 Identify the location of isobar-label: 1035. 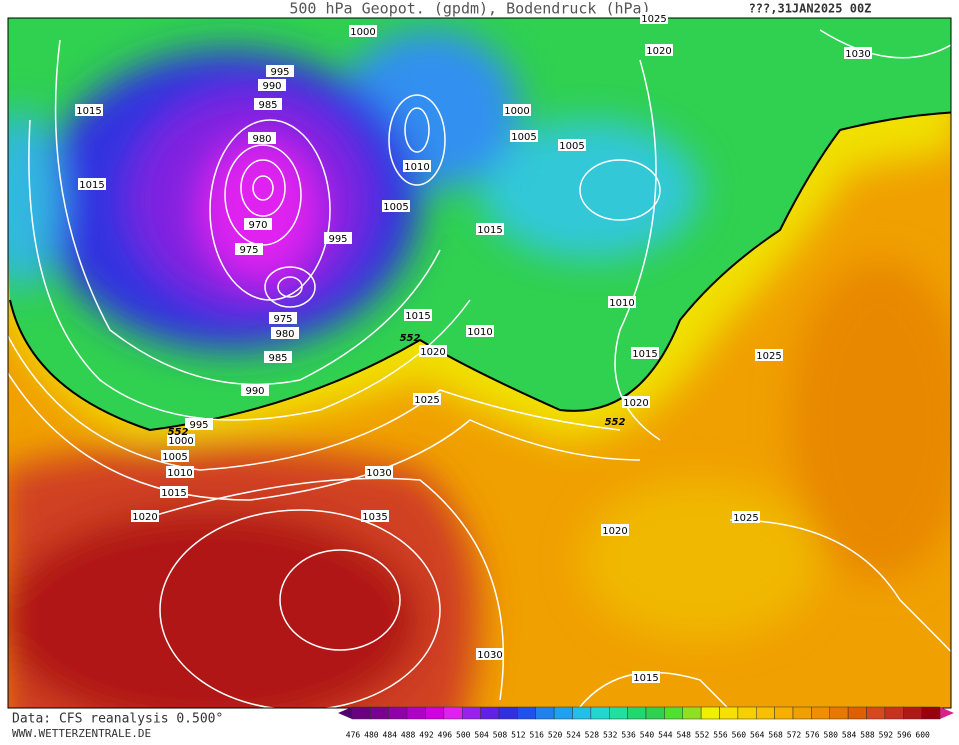
(374, 517).